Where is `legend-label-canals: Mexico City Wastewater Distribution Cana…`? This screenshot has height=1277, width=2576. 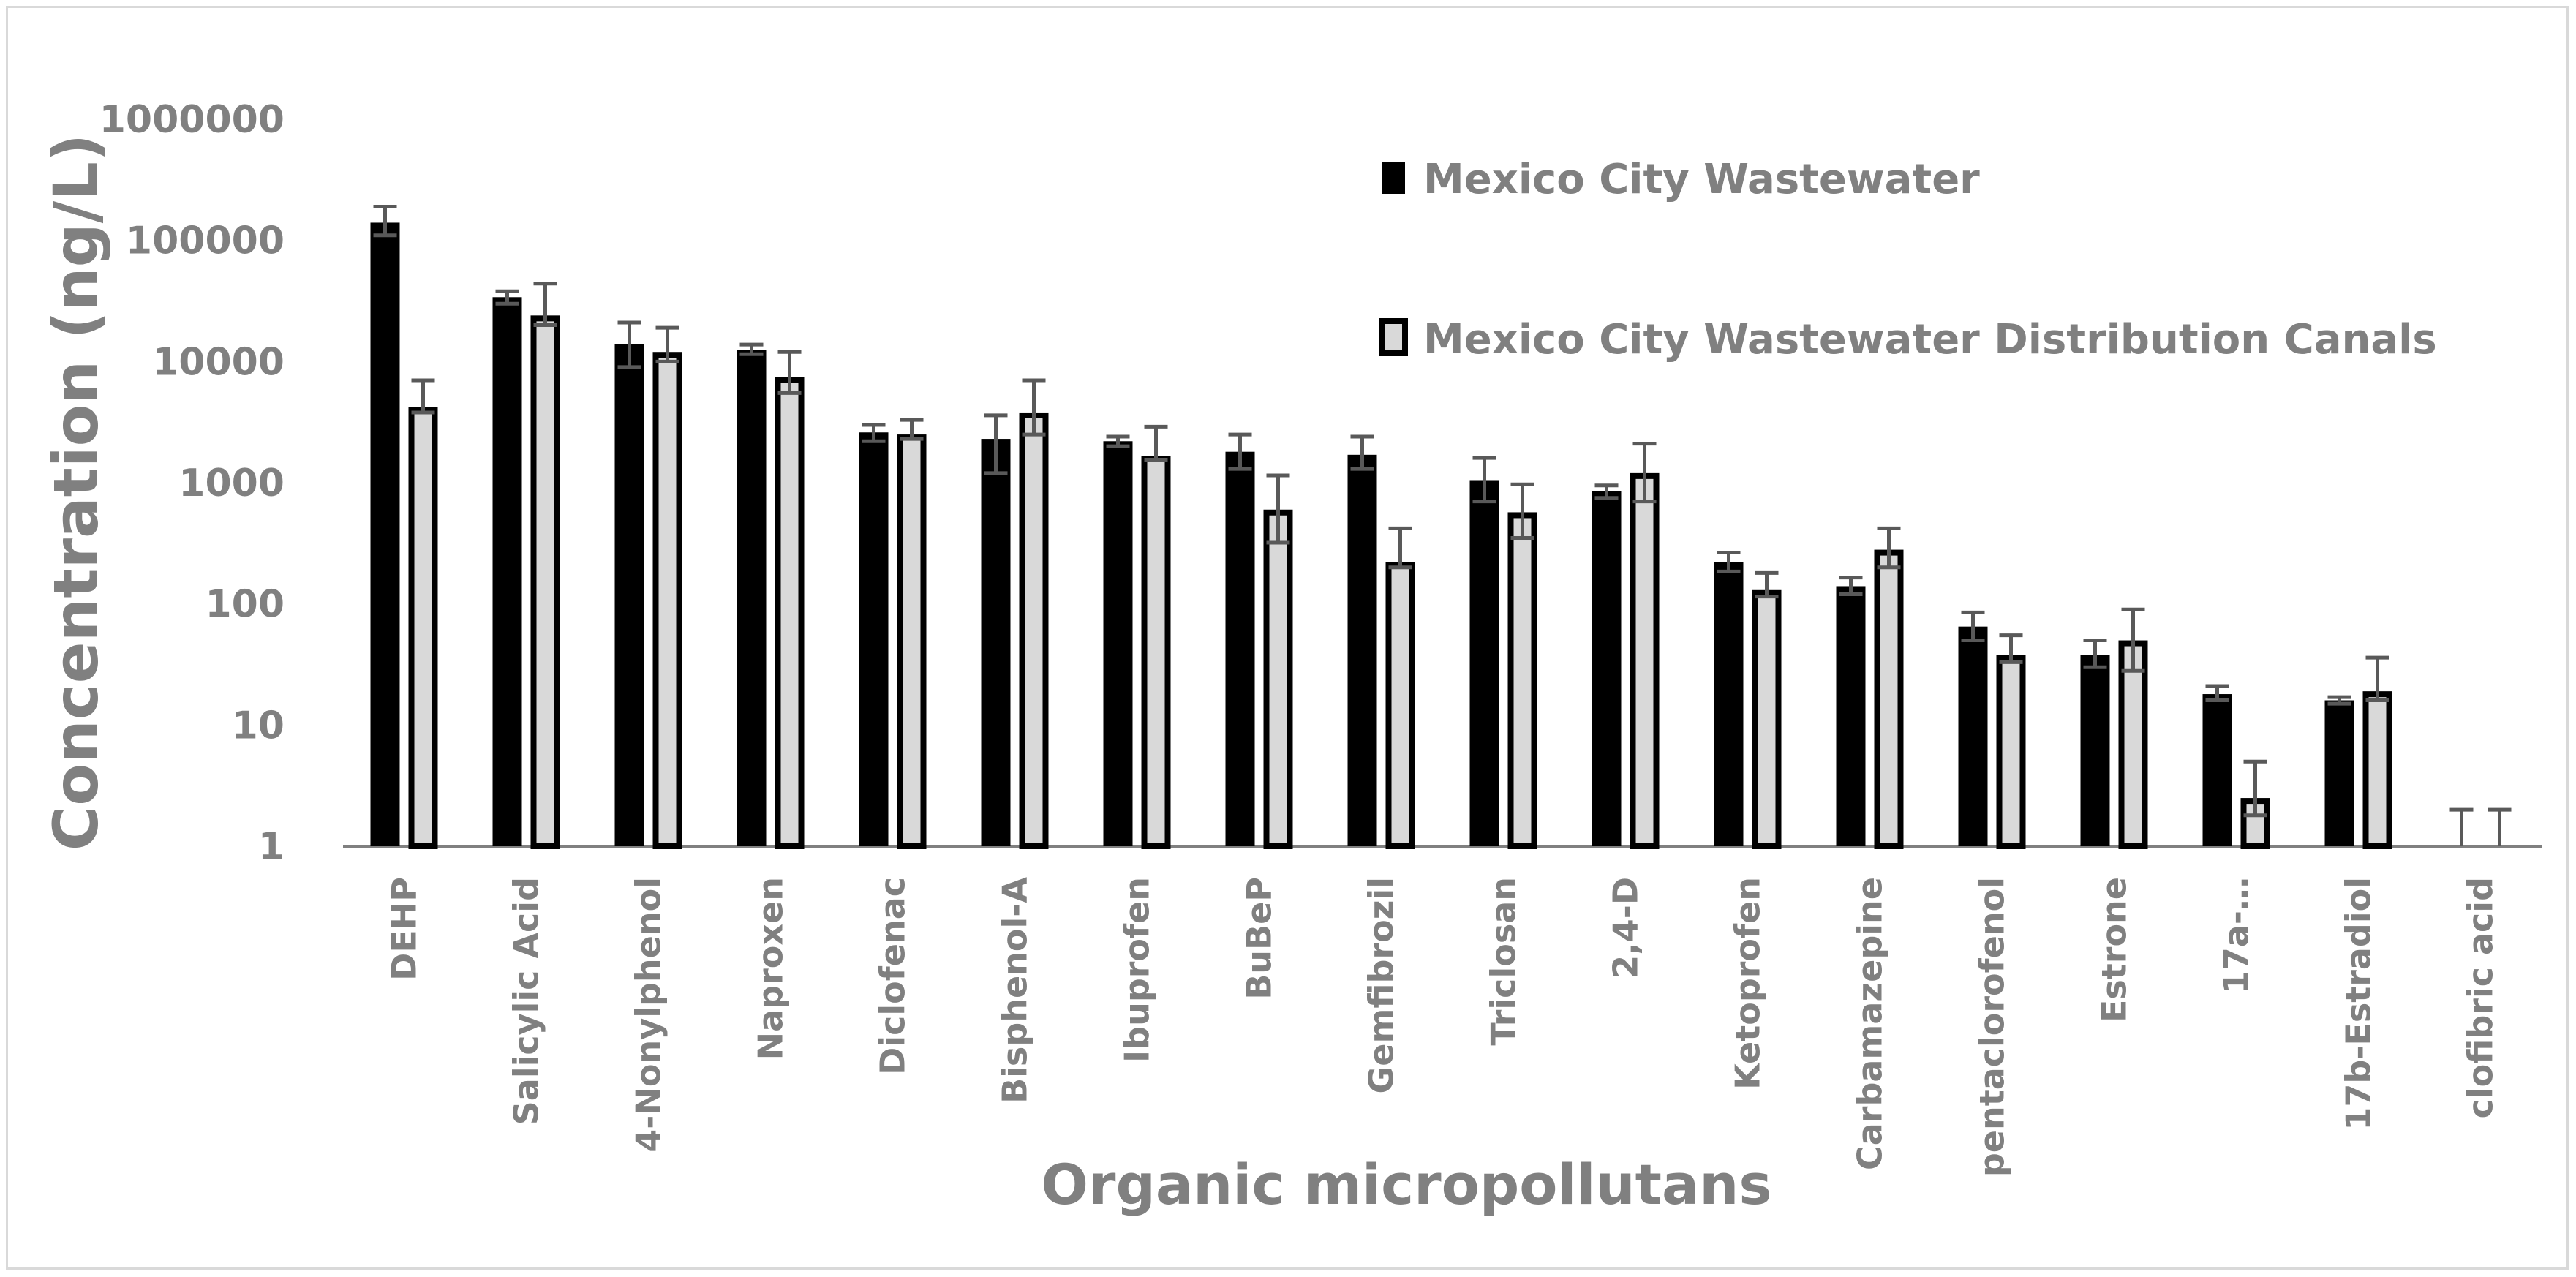 legend-label-canals: Mexico City Wastewater Distribution Cana… is located at coordinates (1930, 339).